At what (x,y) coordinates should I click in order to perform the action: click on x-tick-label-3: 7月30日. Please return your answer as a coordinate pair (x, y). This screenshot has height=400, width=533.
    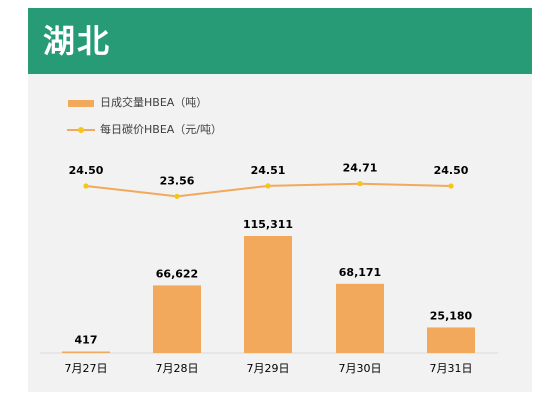
    Looking at the image, I should click on (360, 368).